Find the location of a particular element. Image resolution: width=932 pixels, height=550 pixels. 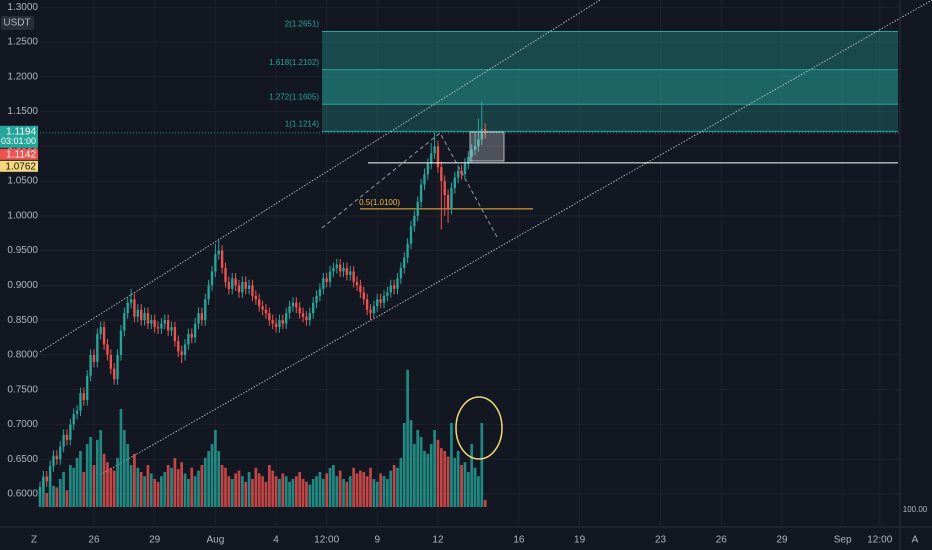

x-tick-label: 16 is located at coordinates (519, 540).